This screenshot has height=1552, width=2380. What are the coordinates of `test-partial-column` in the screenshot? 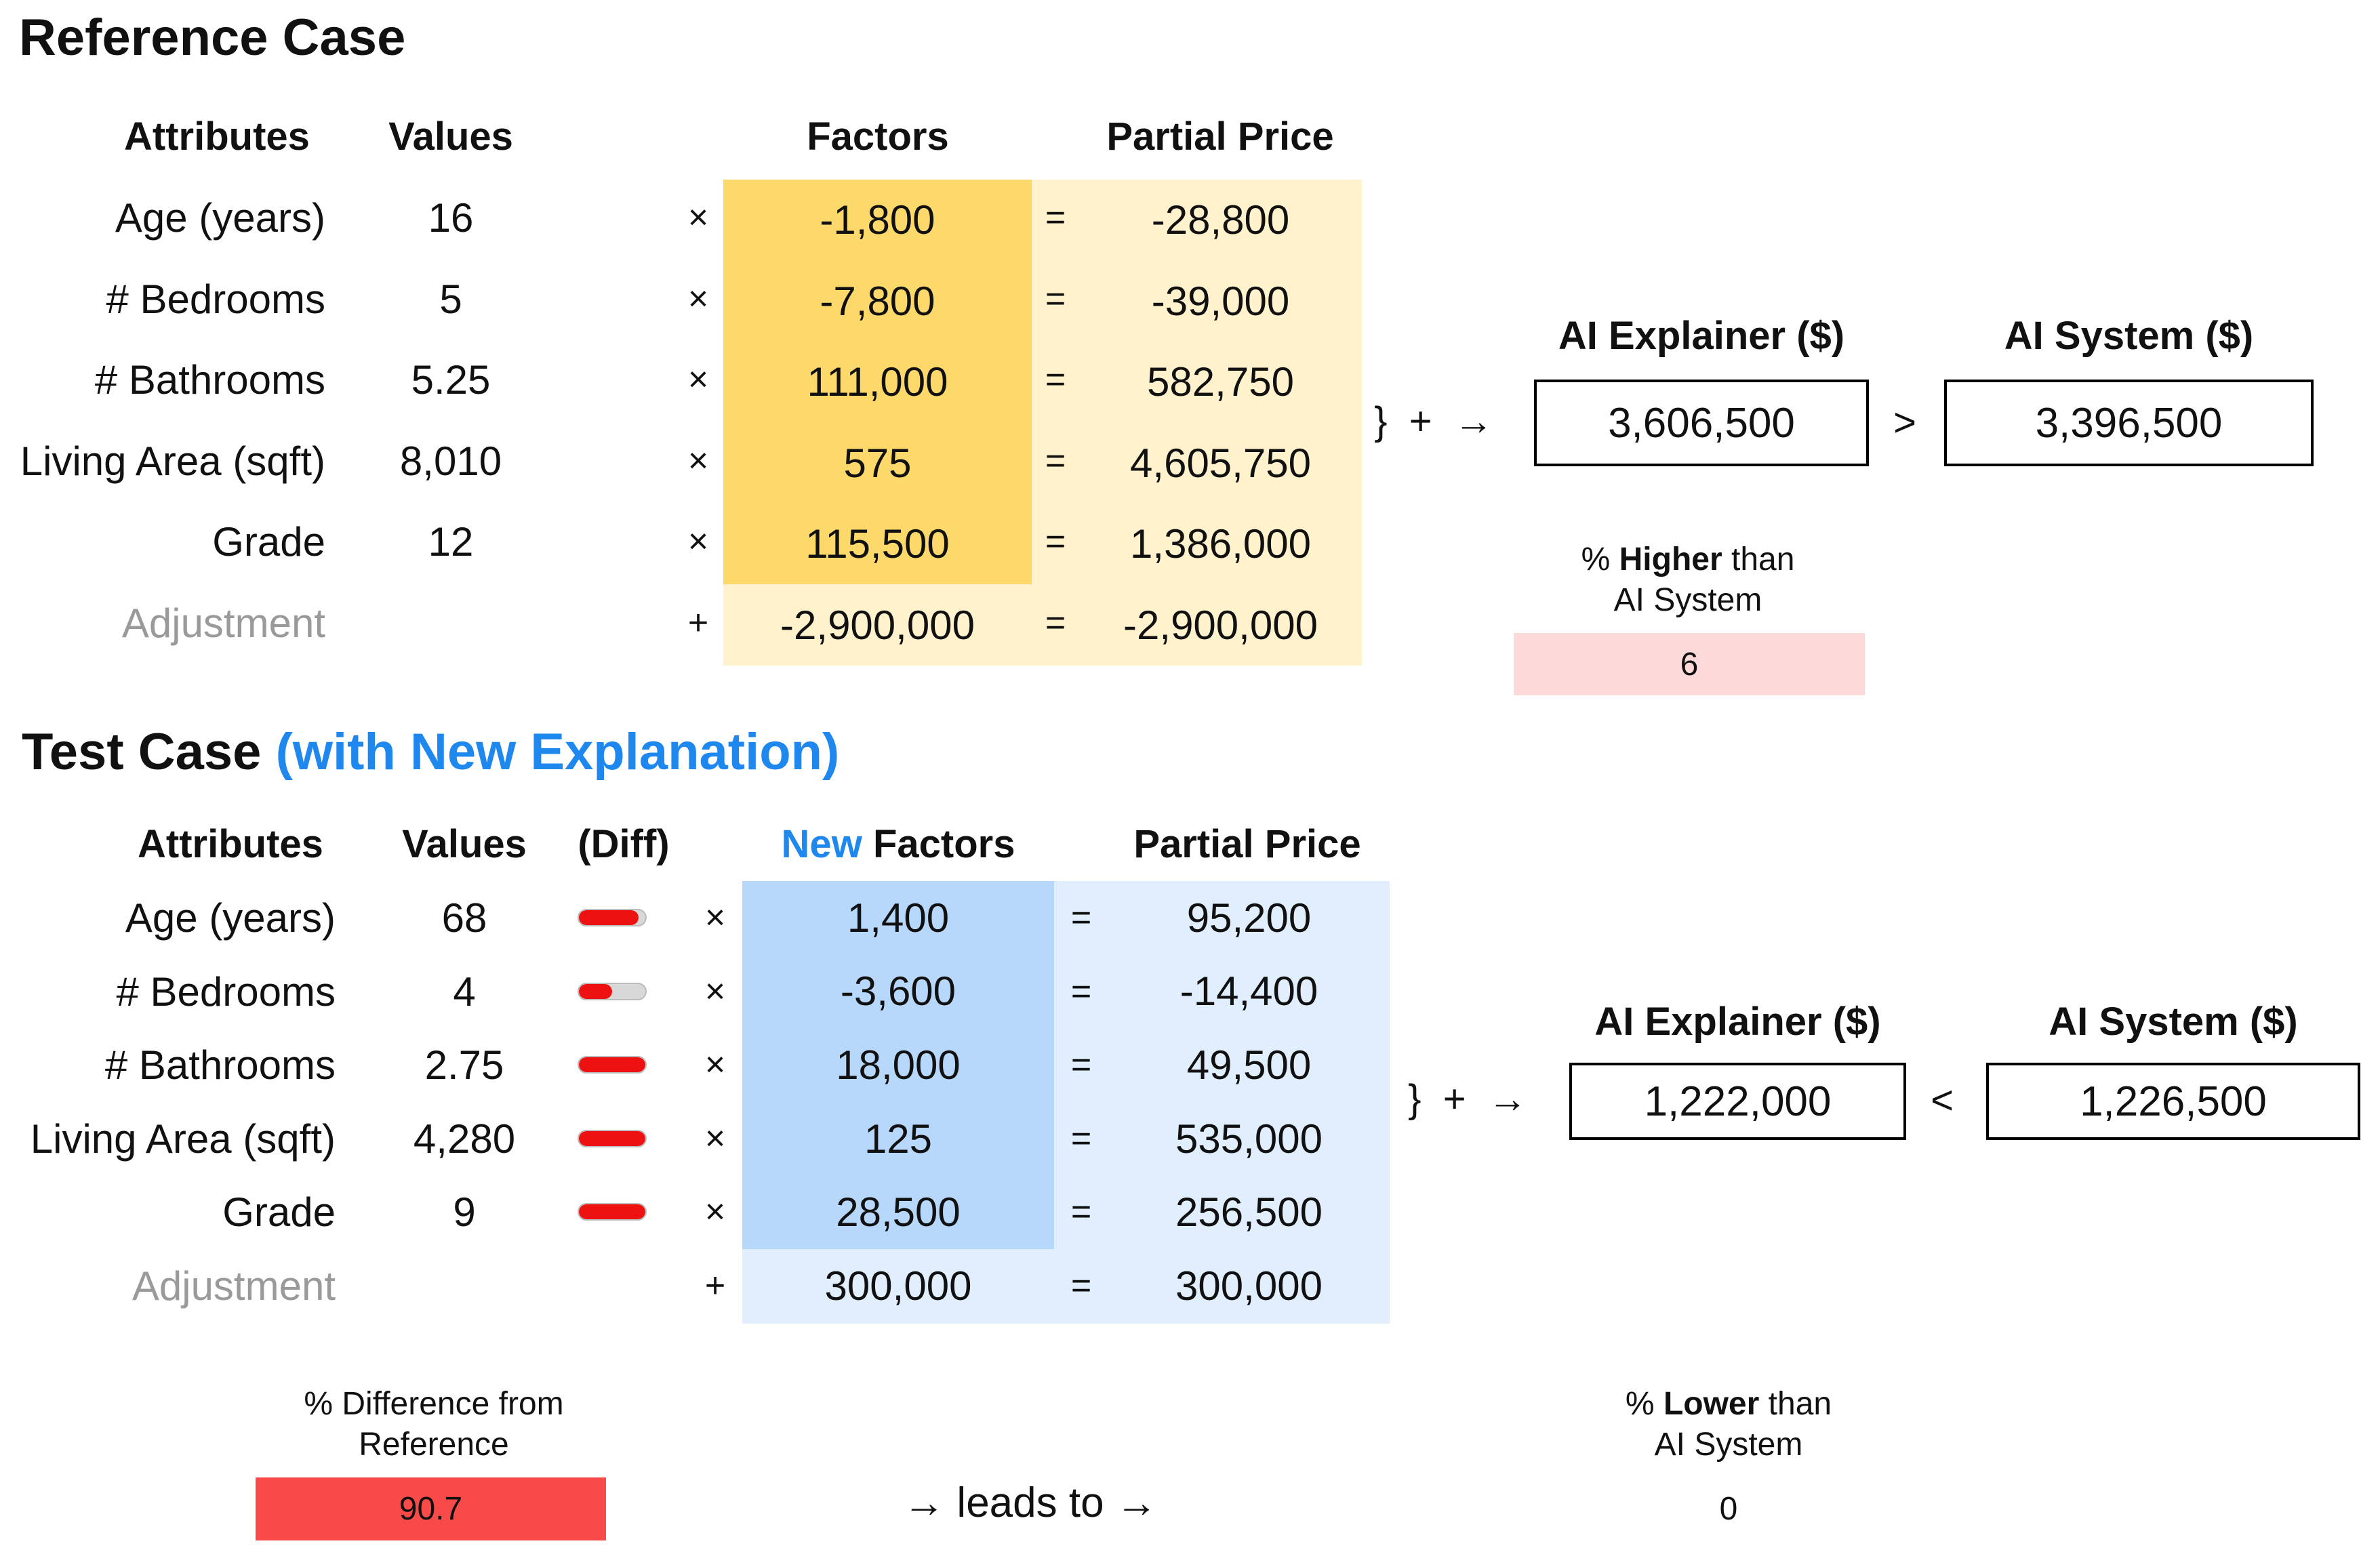 It's located at (1222, 1065).